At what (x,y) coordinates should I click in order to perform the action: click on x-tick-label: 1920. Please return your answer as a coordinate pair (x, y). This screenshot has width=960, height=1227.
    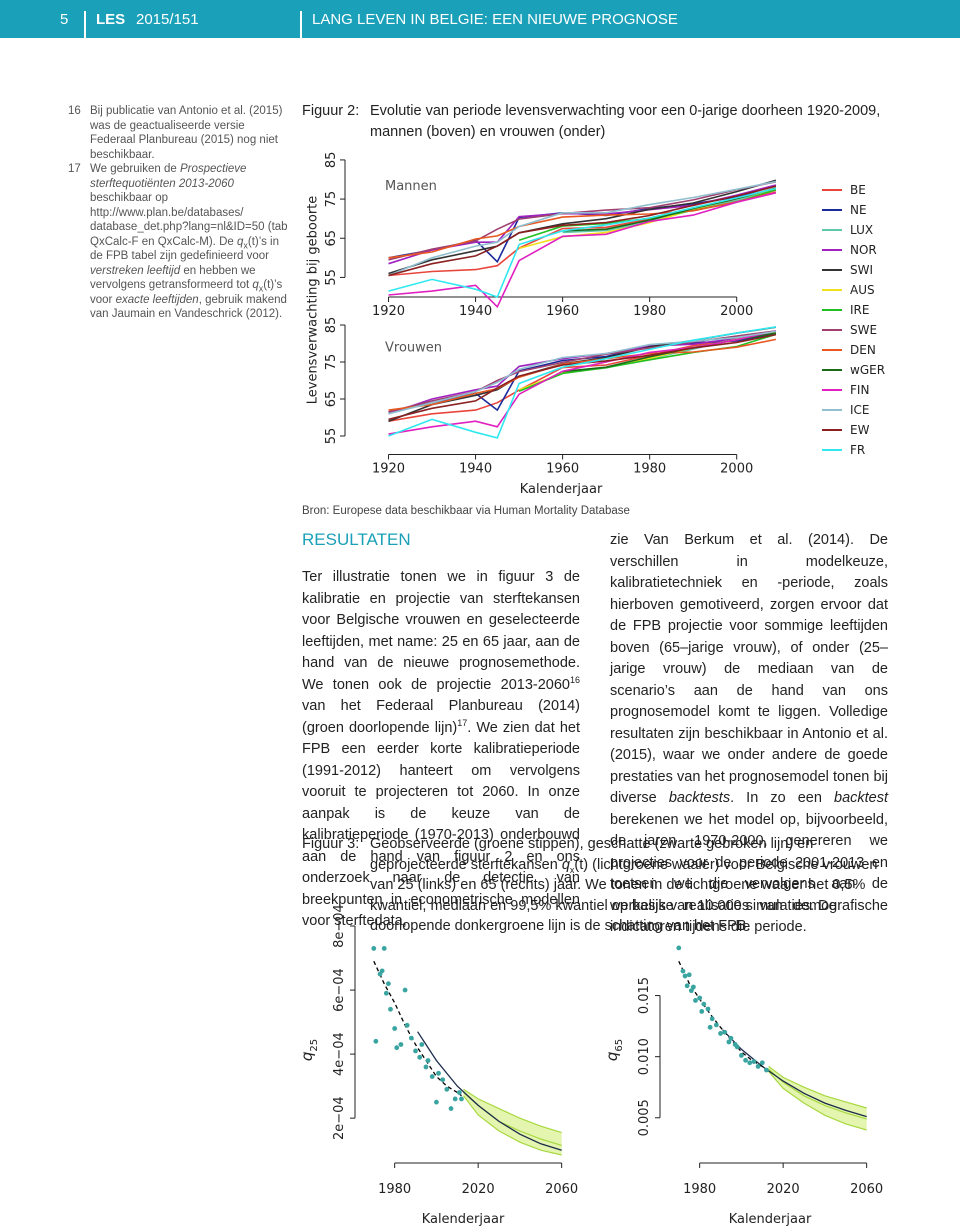
    Looking at the image, I should click on (388, 469).